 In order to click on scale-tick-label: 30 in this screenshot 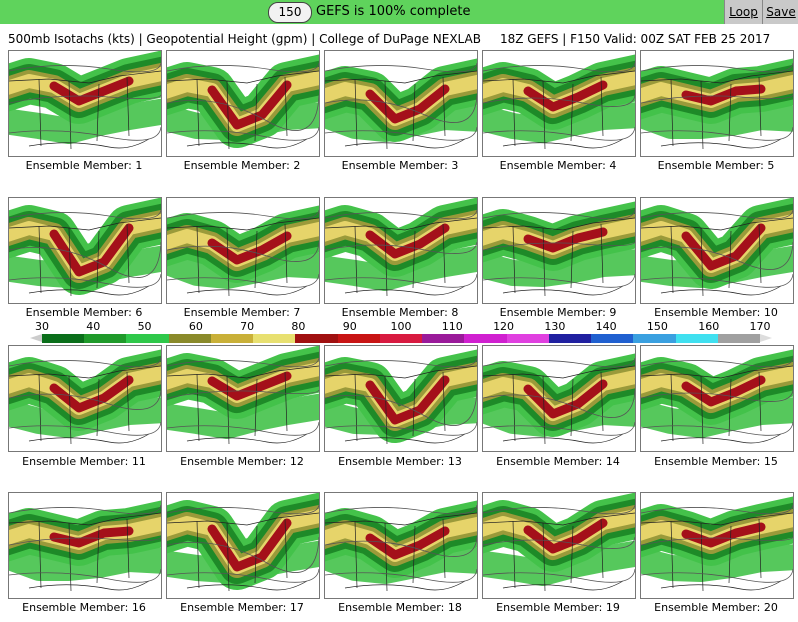, I will do `click(42, 326)`.